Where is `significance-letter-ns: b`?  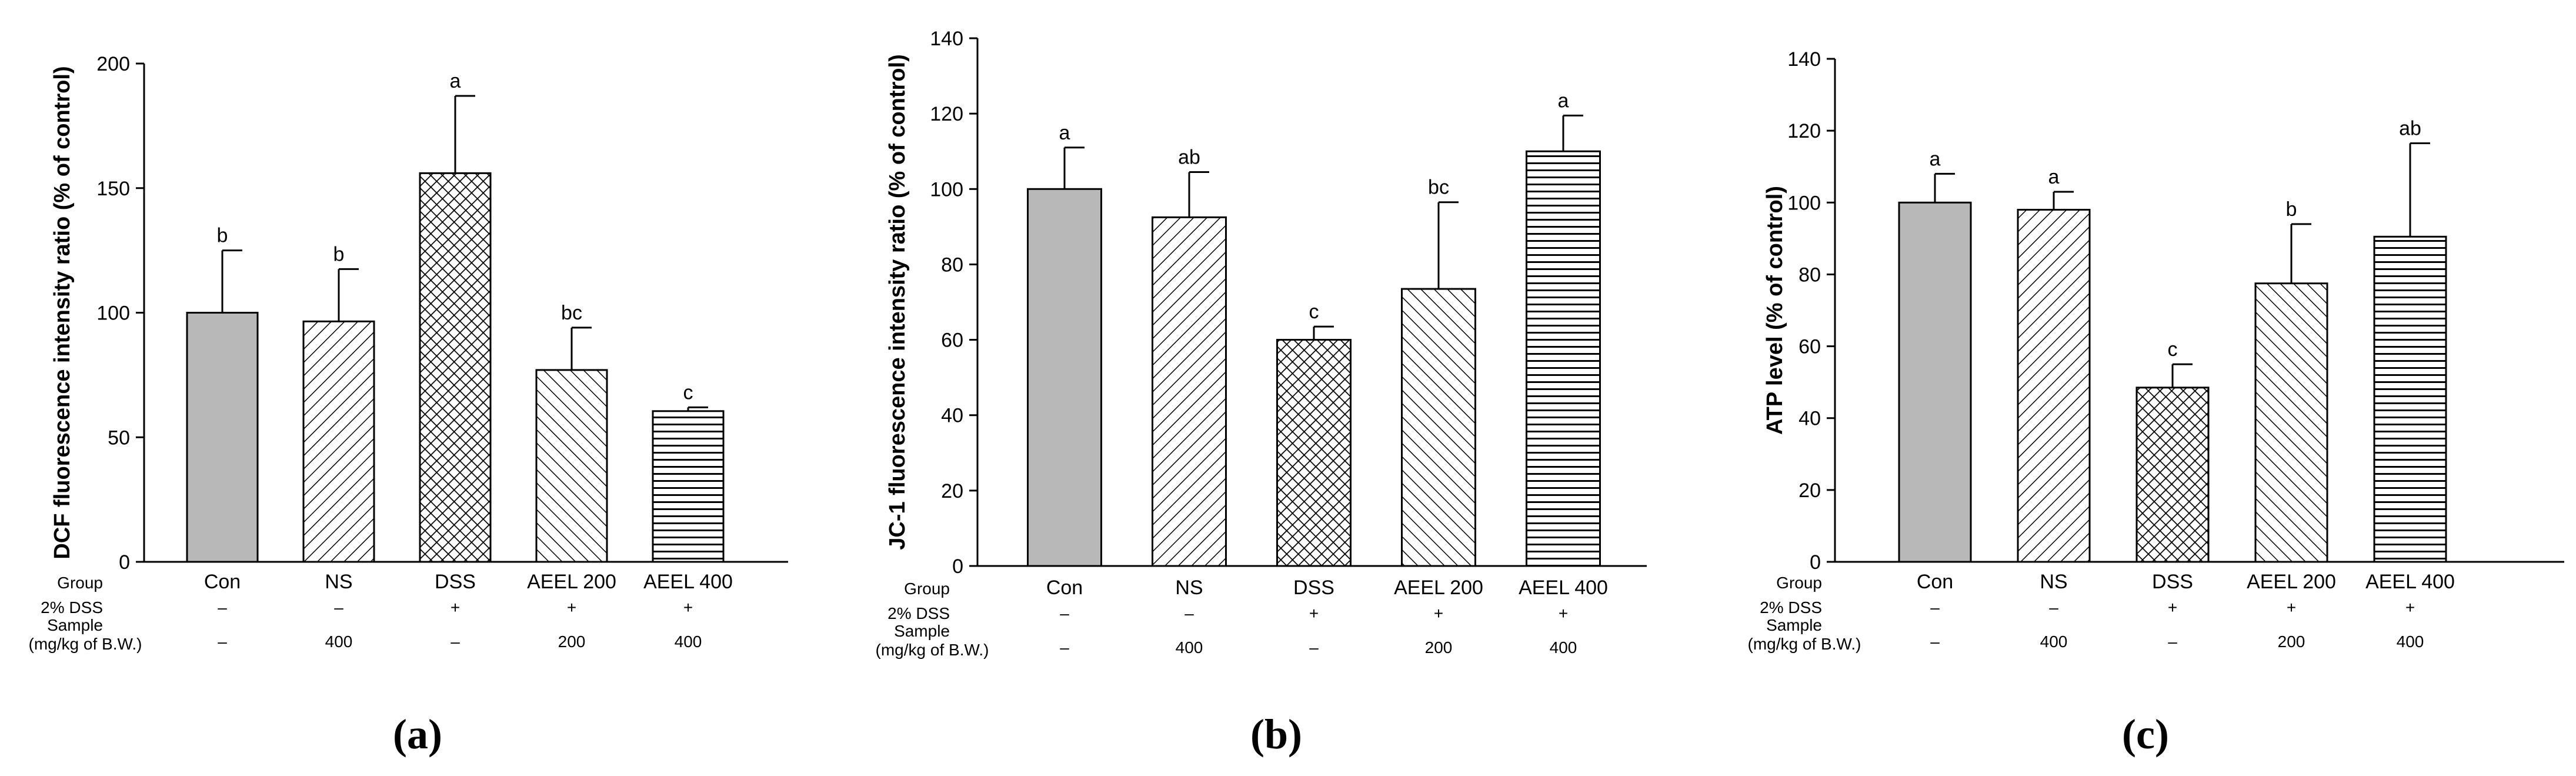 significance-letter-ns: b is located at coordinates (339, 254).